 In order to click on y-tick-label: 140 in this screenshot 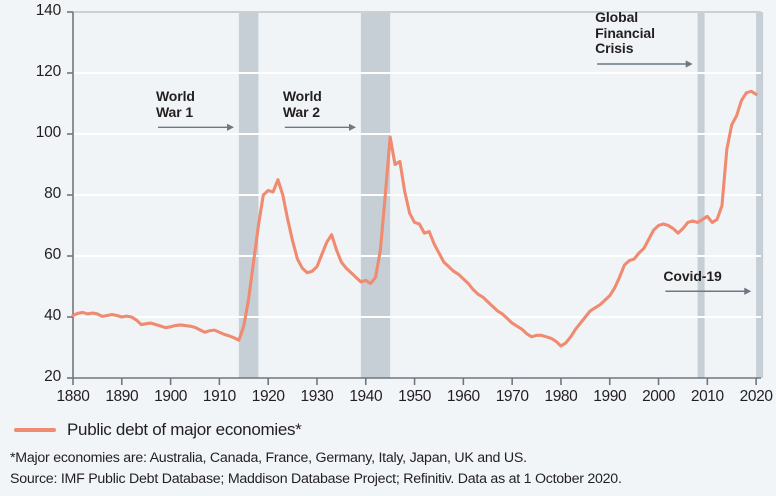, I will do `click(48, 10)`.